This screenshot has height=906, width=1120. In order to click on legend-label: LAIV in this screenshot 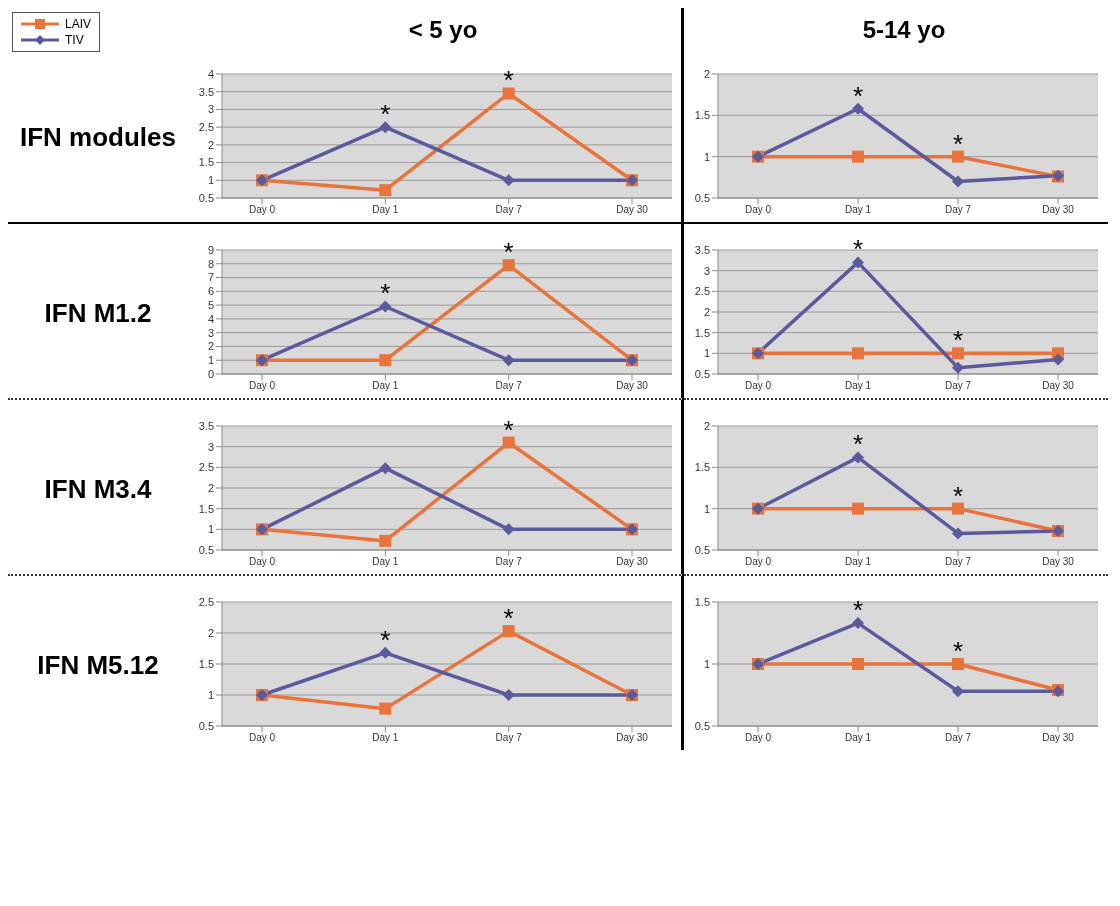, I will do `click(78, 24)`.